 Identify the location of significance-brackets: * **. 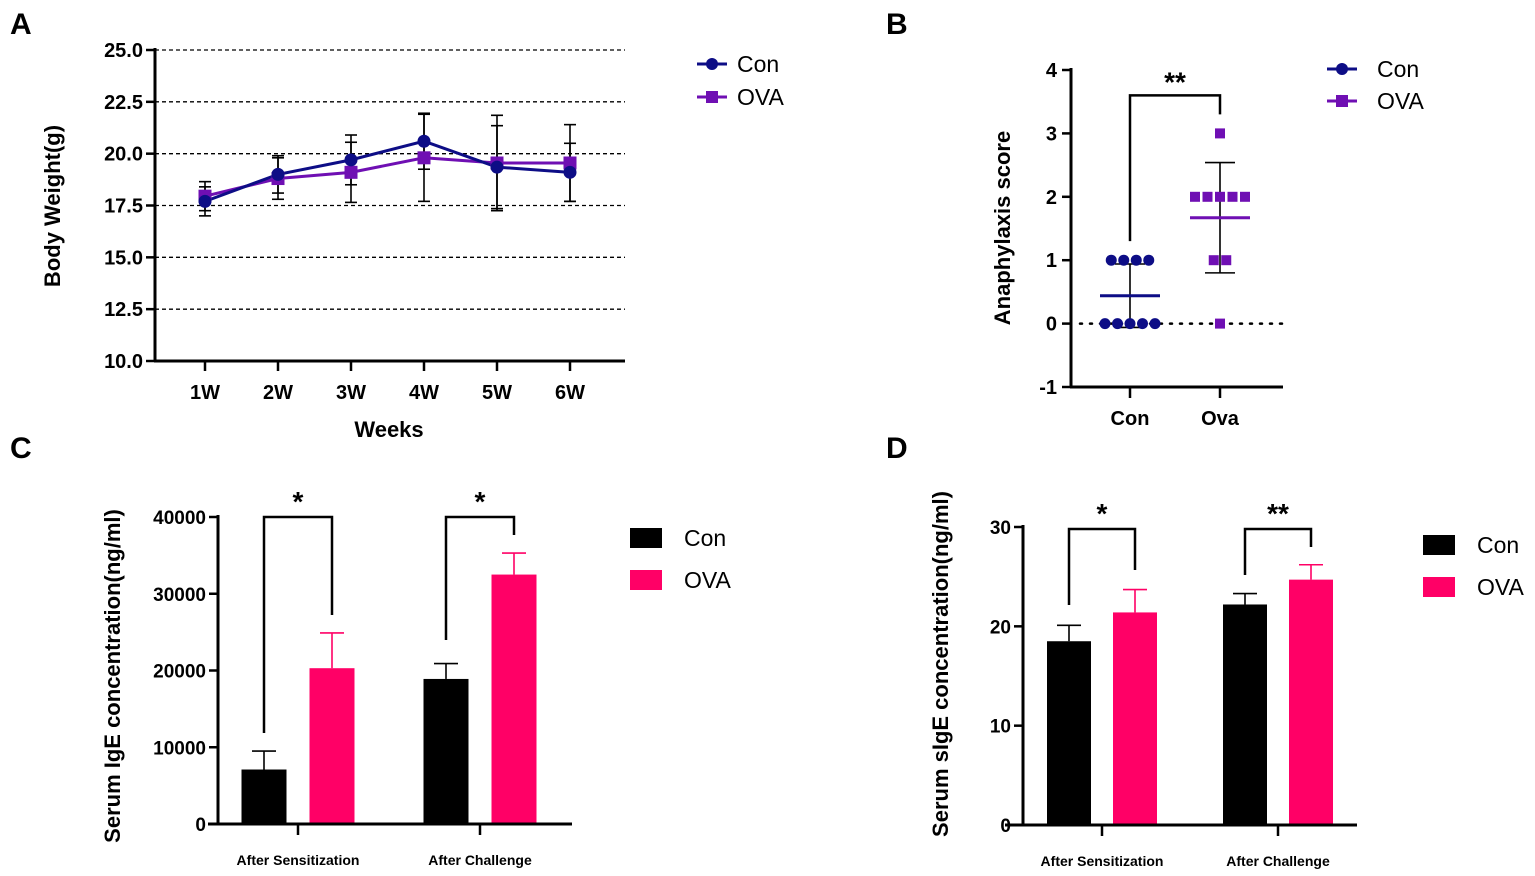
(1190, 551).